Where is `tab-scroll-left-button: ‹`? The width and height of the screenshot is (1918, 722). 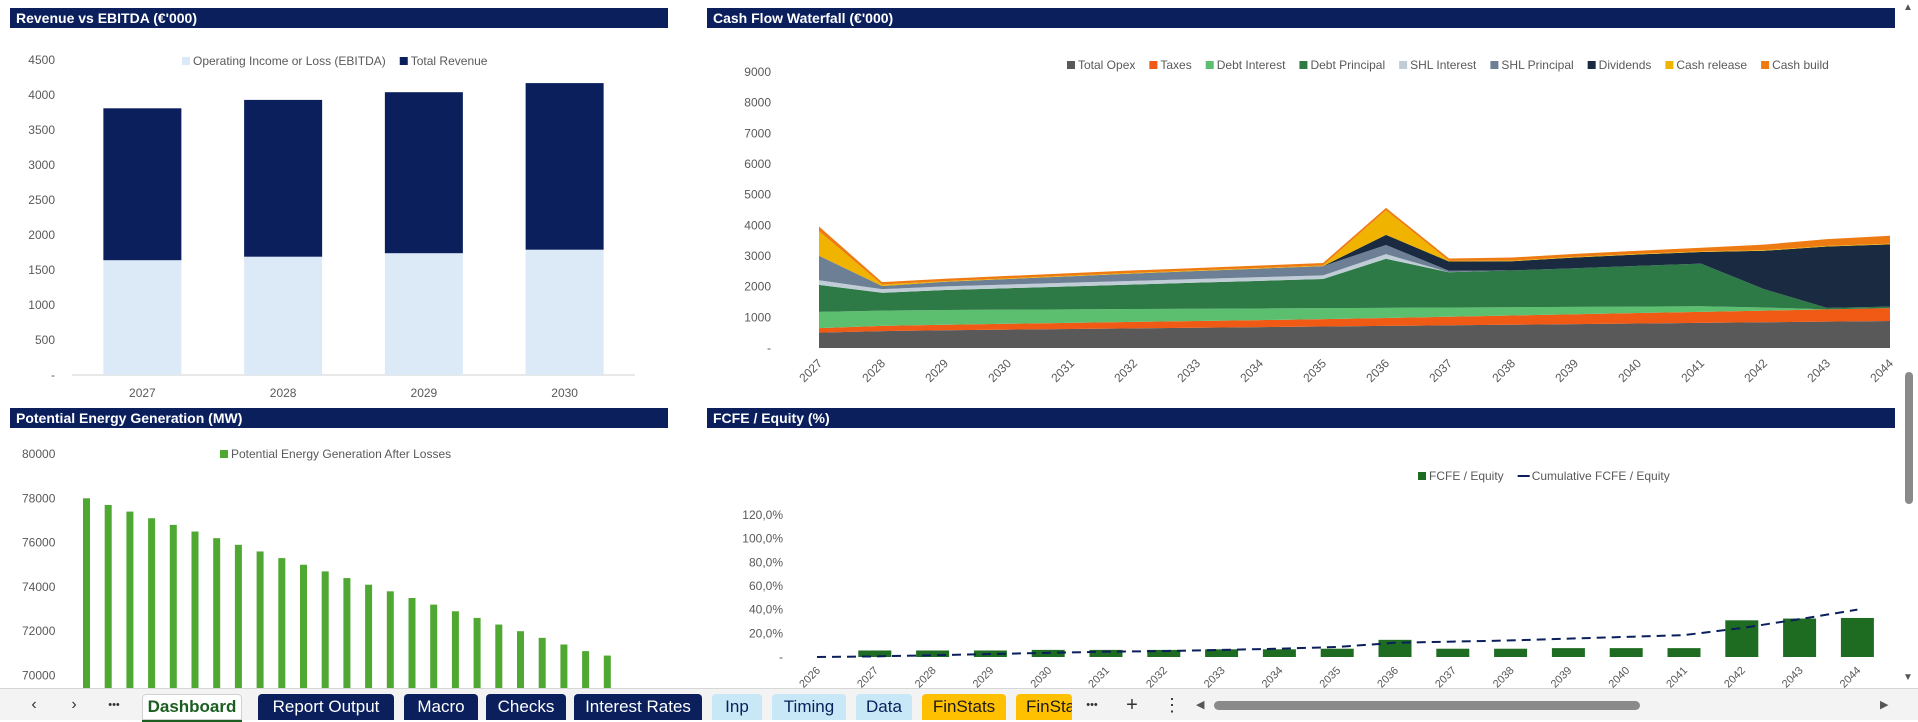
tab-scroll-left-button: ‹ is located at coordinates (34, 704).